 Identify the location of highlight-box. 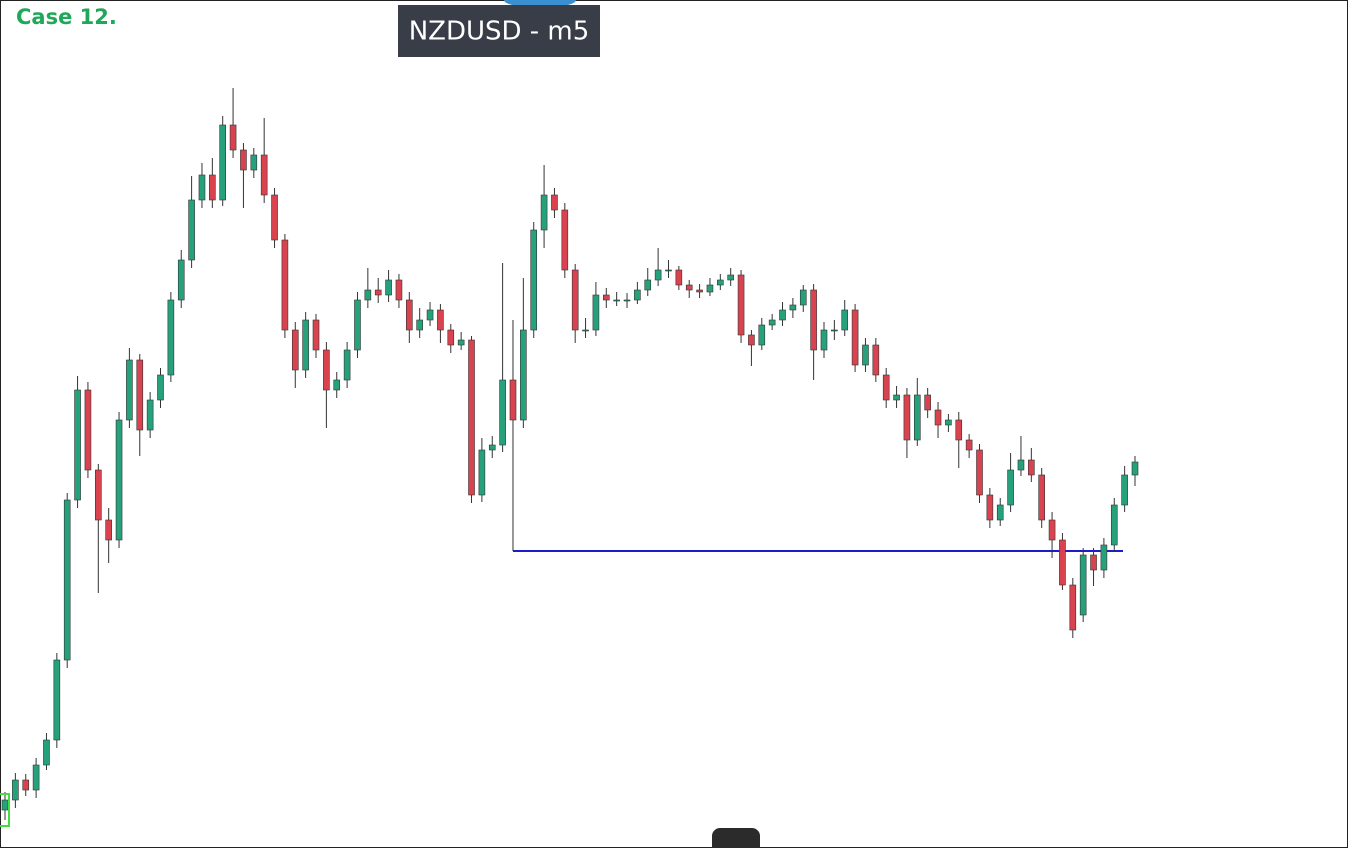
(5, 810).